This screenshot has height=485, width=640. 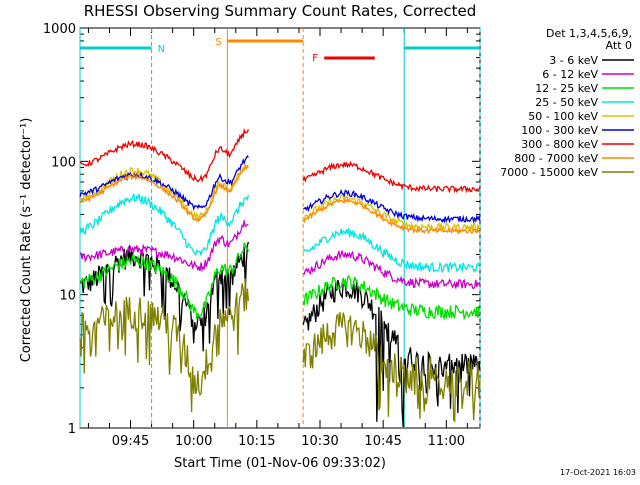 I want to click on svg-text: N, so click(x=161, y=49).